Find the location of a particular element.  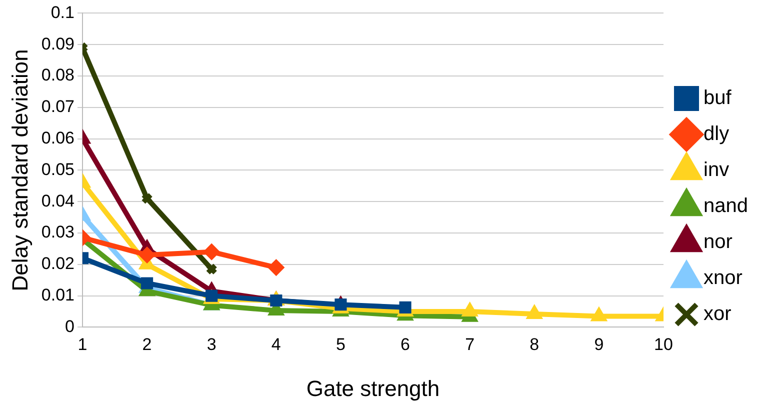

x-tick-label: 6 is located at coordinates (405, 344).